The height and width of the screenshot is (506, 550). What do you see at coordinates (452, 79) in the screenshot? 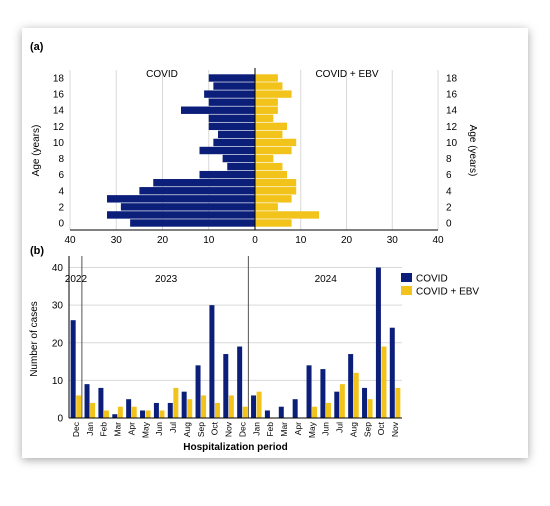
I see `y-tick-label-right: 18` at bounding box center [452, 79].